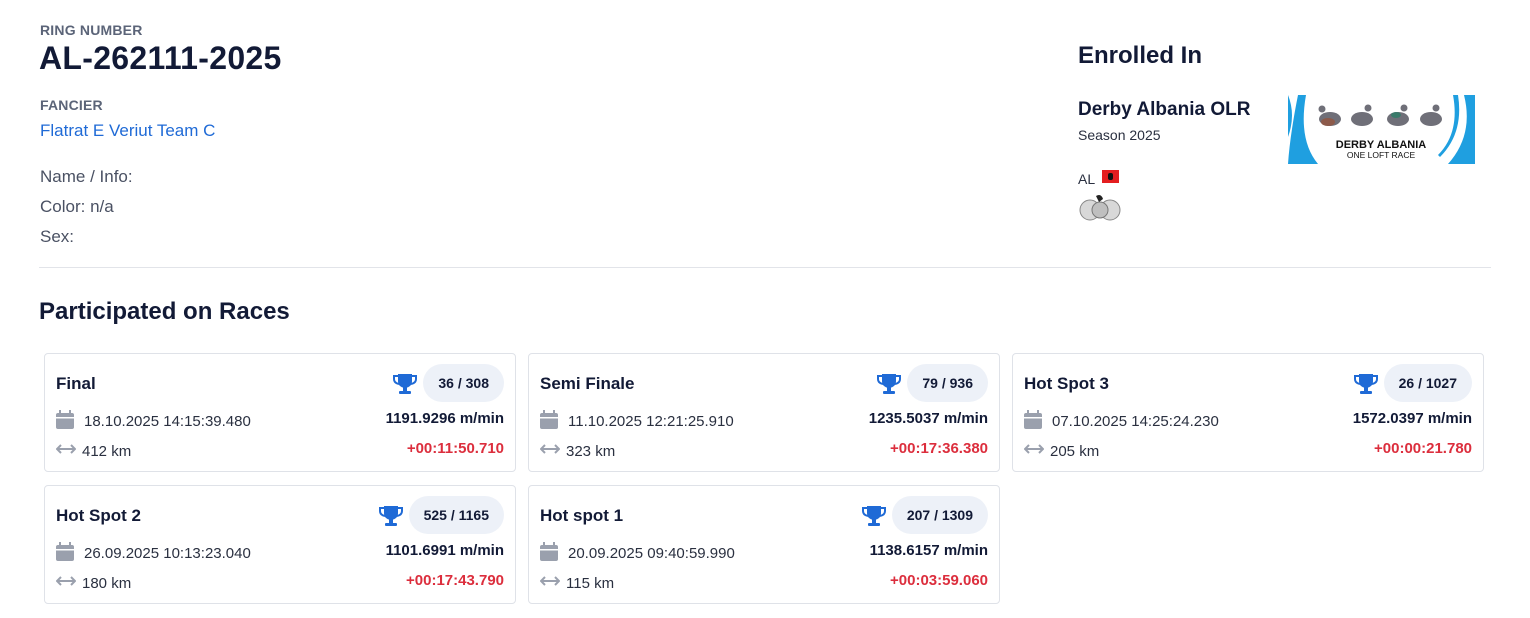  I want to click on rank-badge: 26 / 1027, so click(1427, 383).